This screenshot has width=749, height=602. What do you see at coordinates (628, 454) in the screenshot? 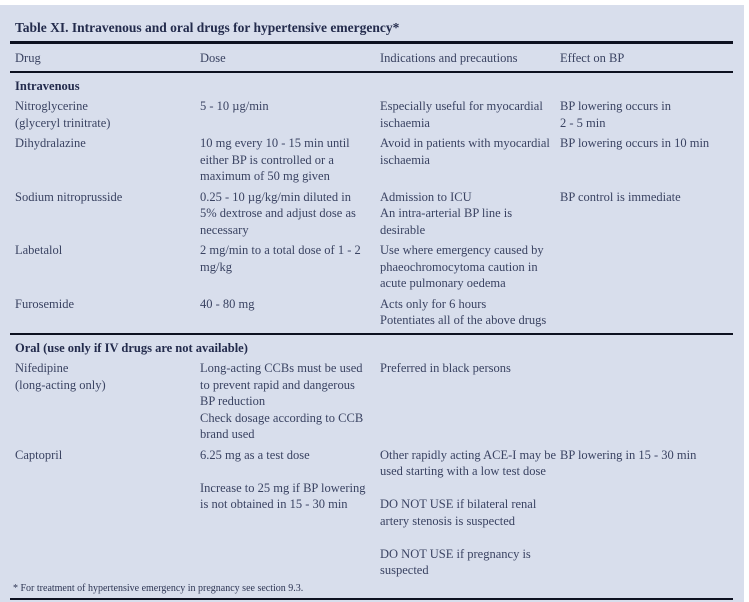
I see `cell-effect: BP lowering in 15 - 30 min` at bounding box center [628, 454].